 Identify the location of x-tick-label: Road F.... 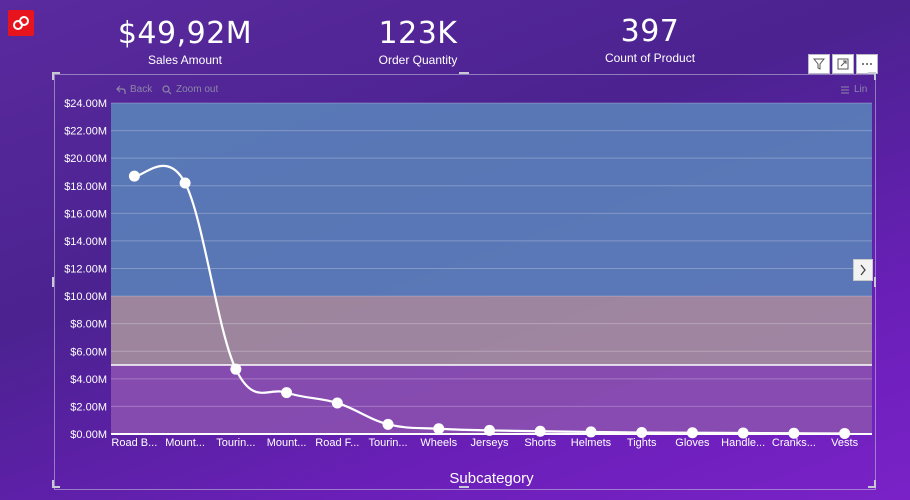
(337, 443).